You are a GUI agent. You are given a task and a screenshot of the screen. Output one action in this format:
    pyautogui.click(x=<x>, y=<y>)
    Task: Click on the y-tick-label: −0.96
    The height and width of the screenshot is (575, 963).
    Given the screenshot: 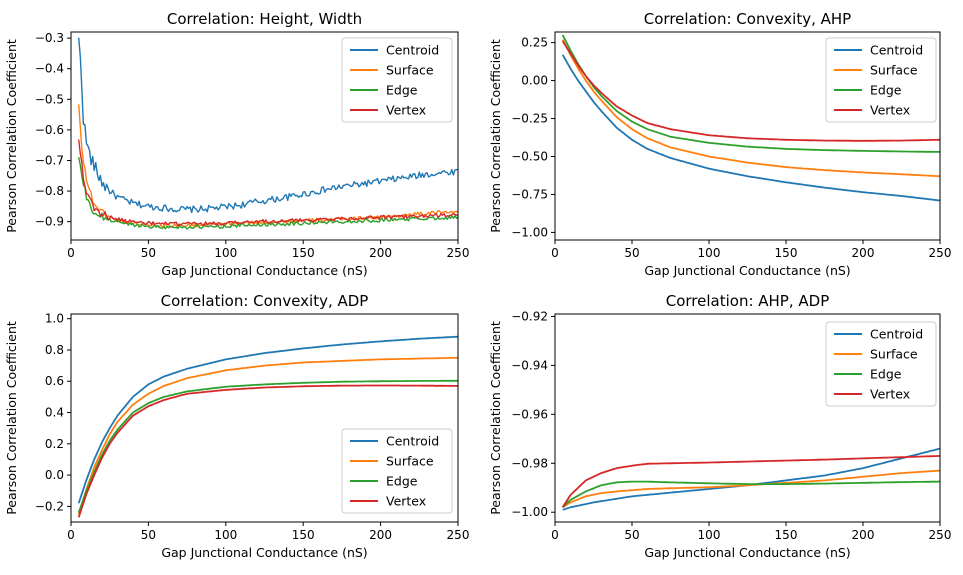 What is the action you would take?
    pyautogui.click(x=529, y=414)
    